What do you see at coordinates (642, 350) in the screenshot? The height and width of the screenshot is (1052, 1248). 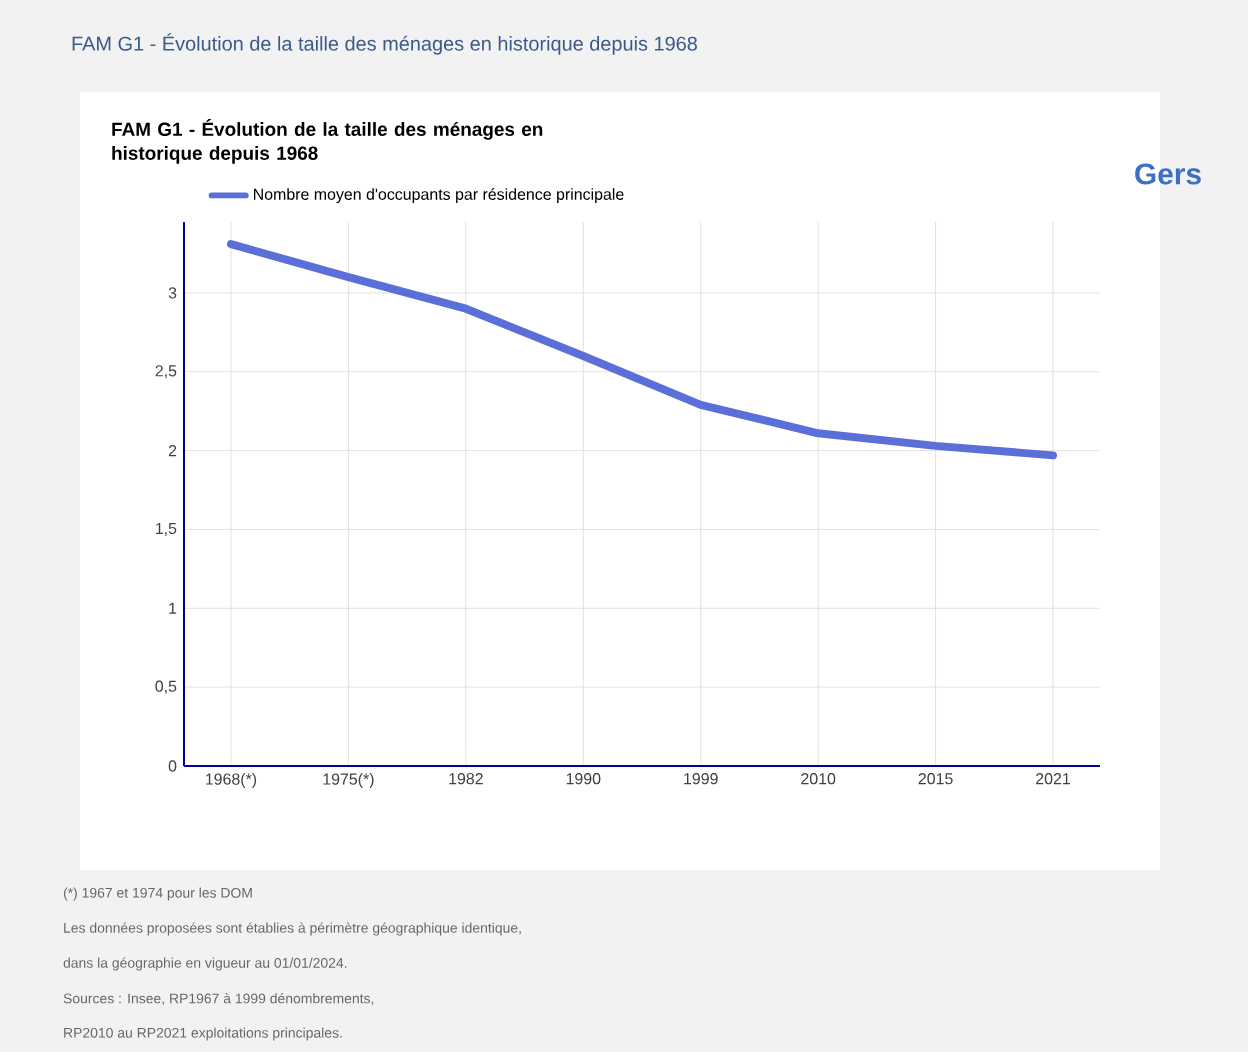 I see `line-series` at bounding box center [642, 350].